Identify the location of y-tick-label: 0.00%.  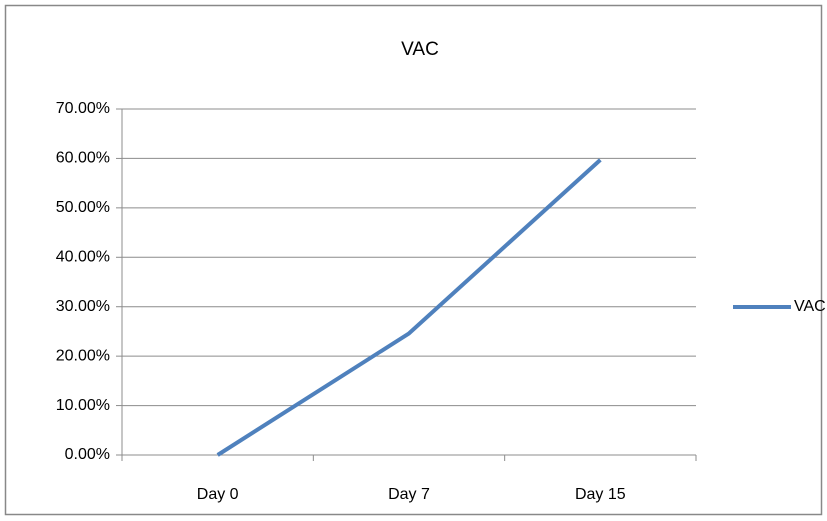
(87, 454).